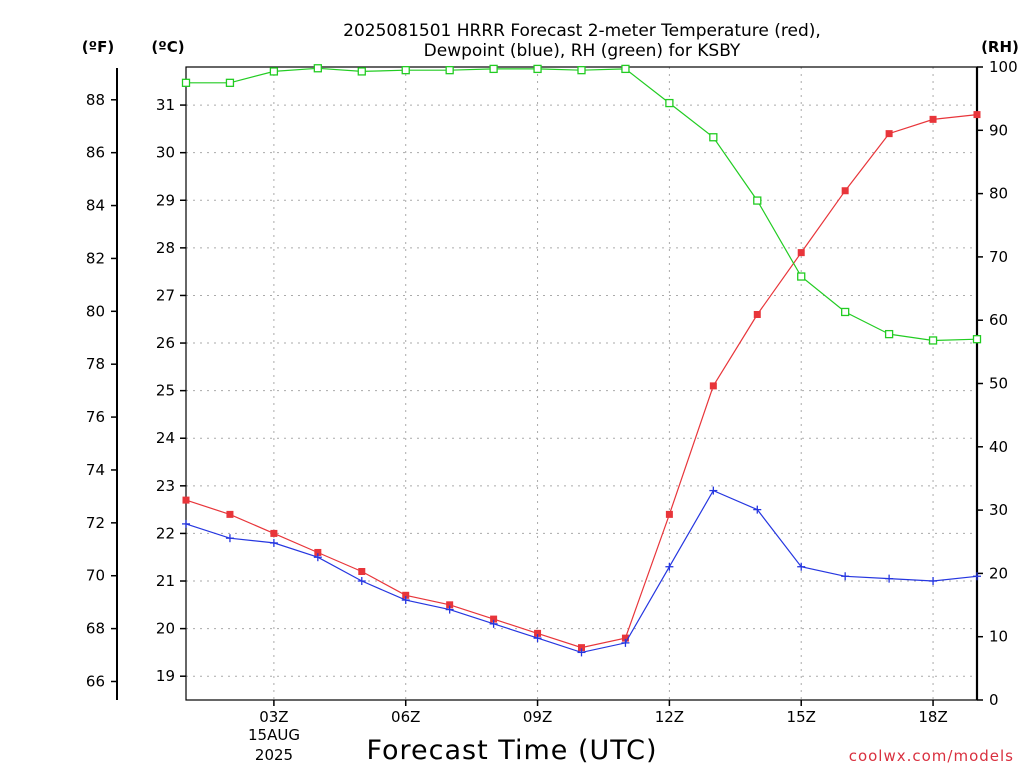  Describe the element at coordinates (165, 486) in the screenshot. I see `celsius-tick-label: 23` at that location.